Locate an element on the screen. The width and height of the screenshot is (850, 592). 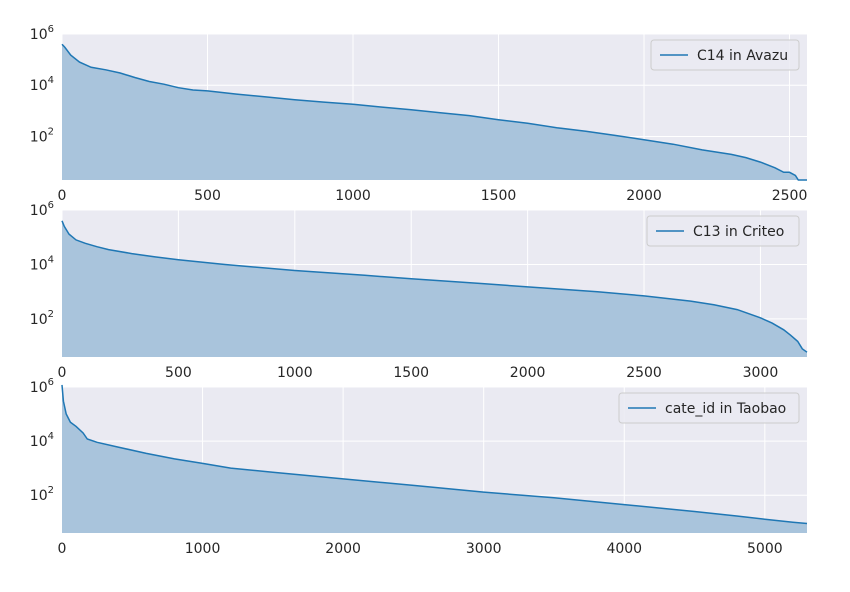
legend: cate_id in Taobao is located at coordinates (709, 408).